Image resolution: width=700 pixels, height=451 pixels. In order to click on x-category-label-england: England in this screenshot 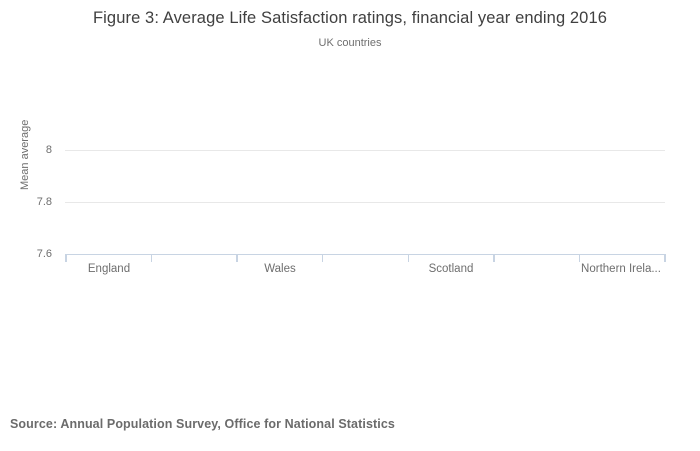, I will do `click(109, 269)`.